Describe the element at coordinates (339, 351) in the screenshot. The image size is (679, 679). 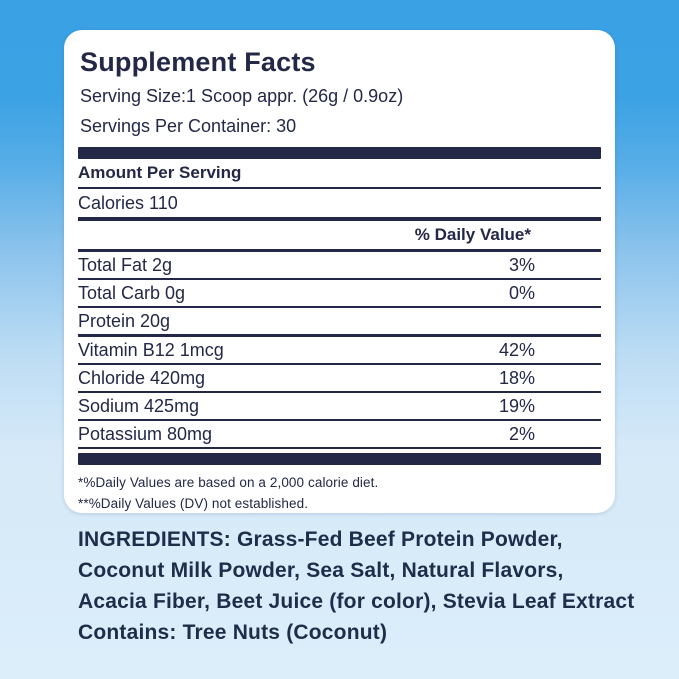
I see `table-row: Vitamin B12 1mcg 42%` at that location.